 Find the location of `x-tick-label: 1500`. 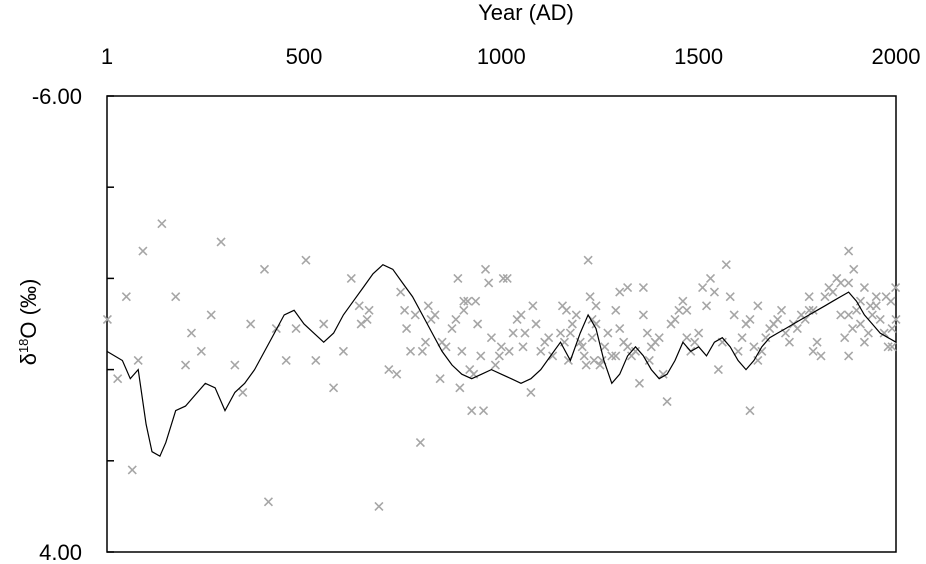

x-tick-label: 1500 is located at coordinates (698, 56).